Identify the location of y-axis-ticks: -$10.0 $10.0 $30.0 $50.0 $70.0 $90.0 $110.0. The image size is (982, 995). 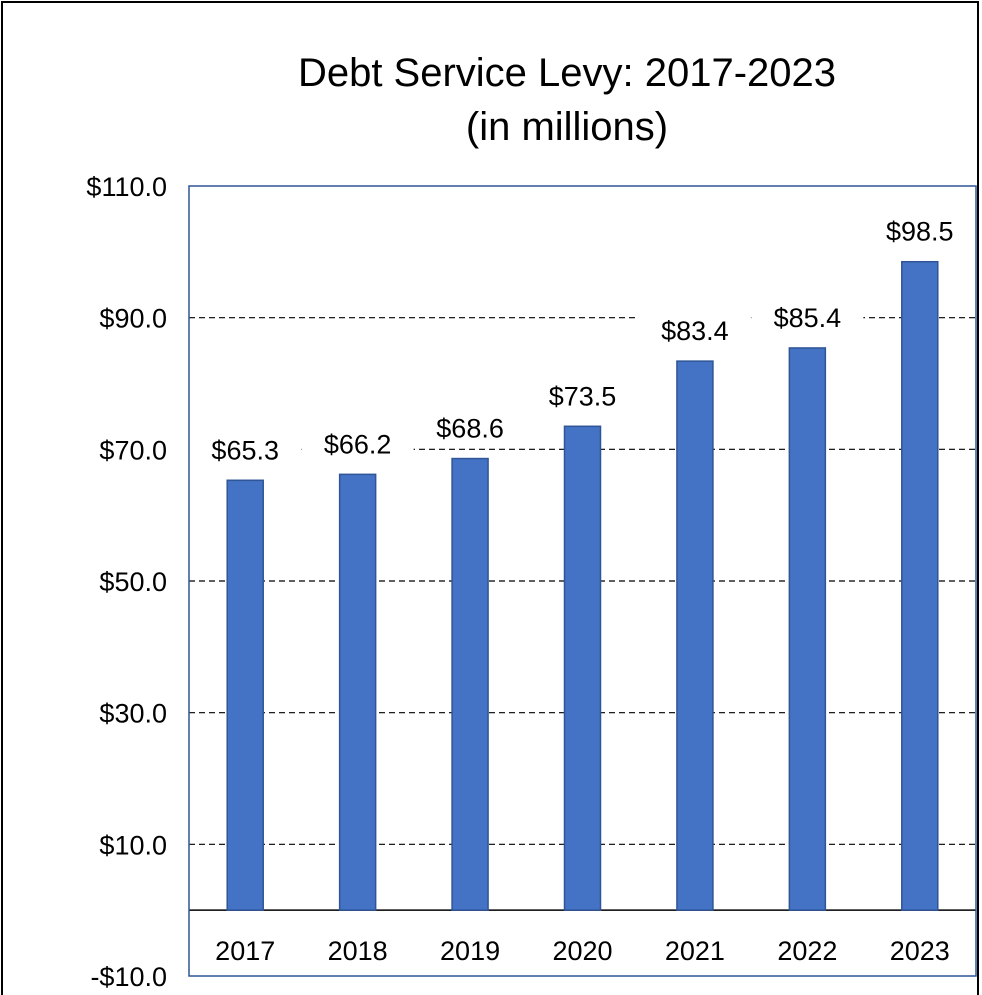
(126, 582).